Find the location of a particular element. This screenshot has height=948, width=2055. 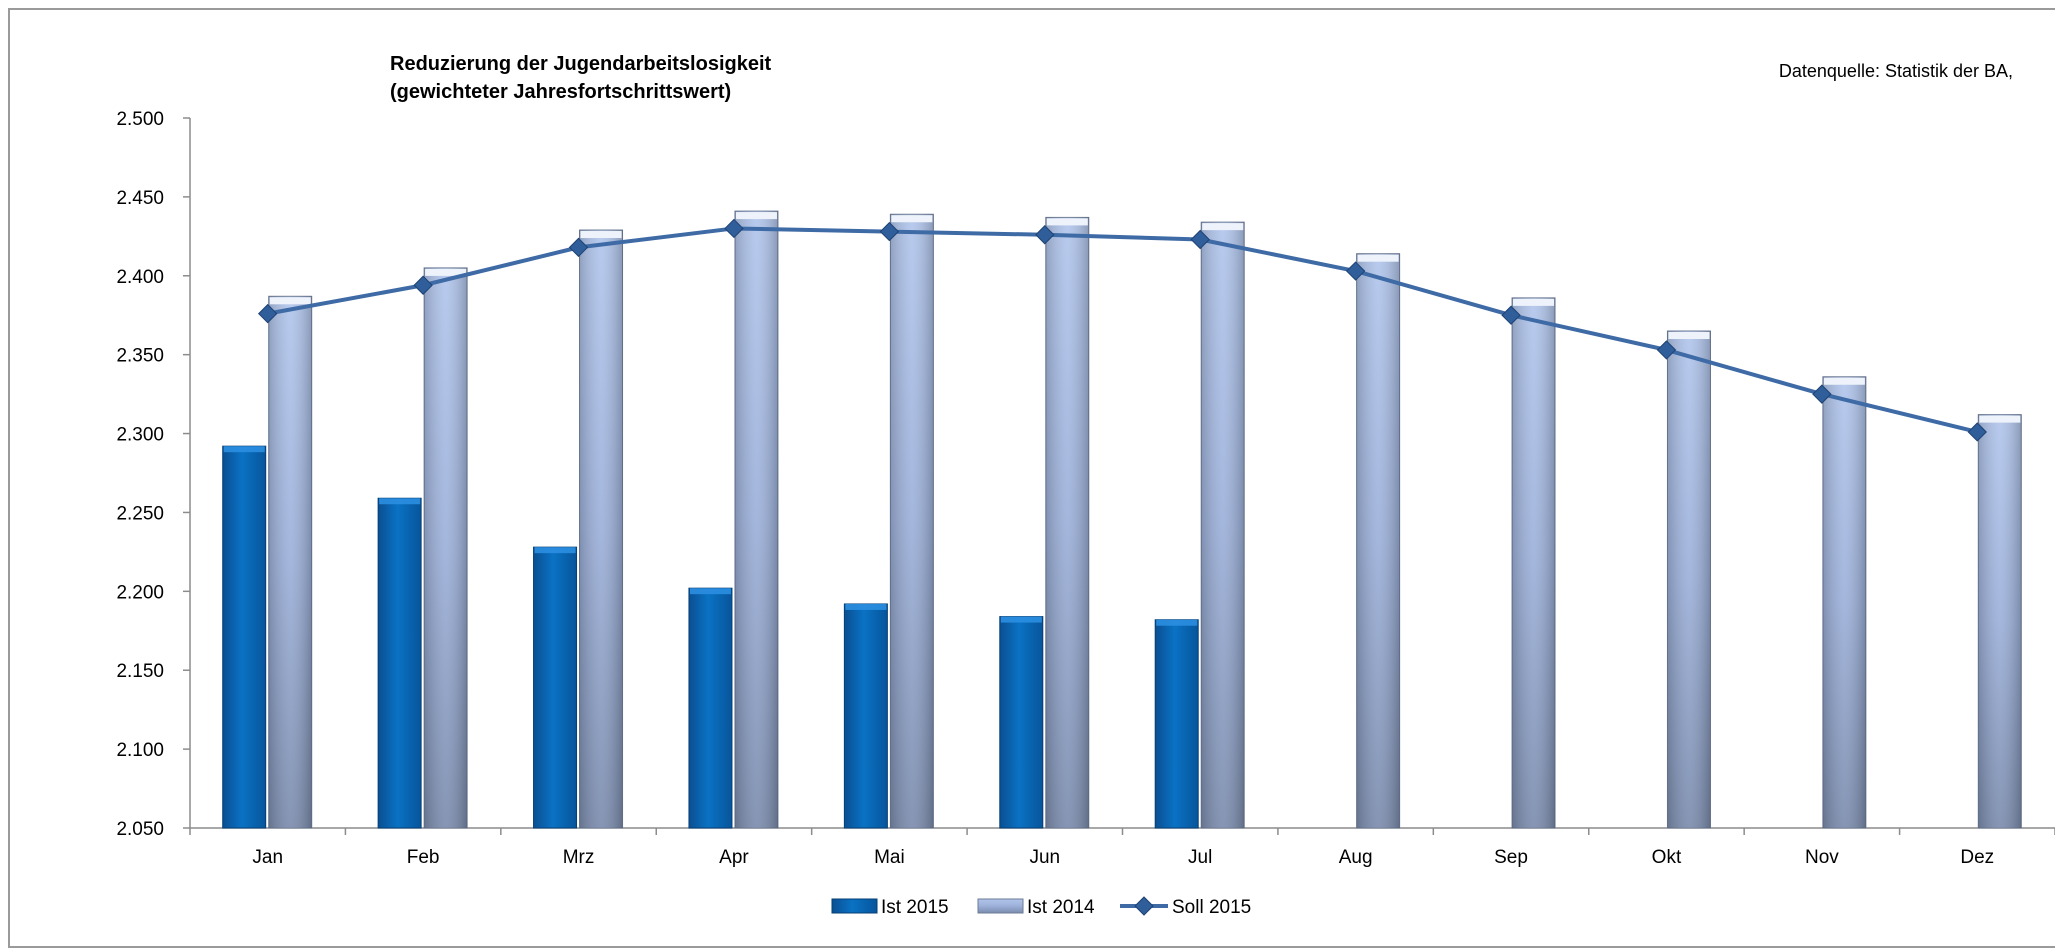

x-tick-label: Okt is located at coordinates (1667, 857).